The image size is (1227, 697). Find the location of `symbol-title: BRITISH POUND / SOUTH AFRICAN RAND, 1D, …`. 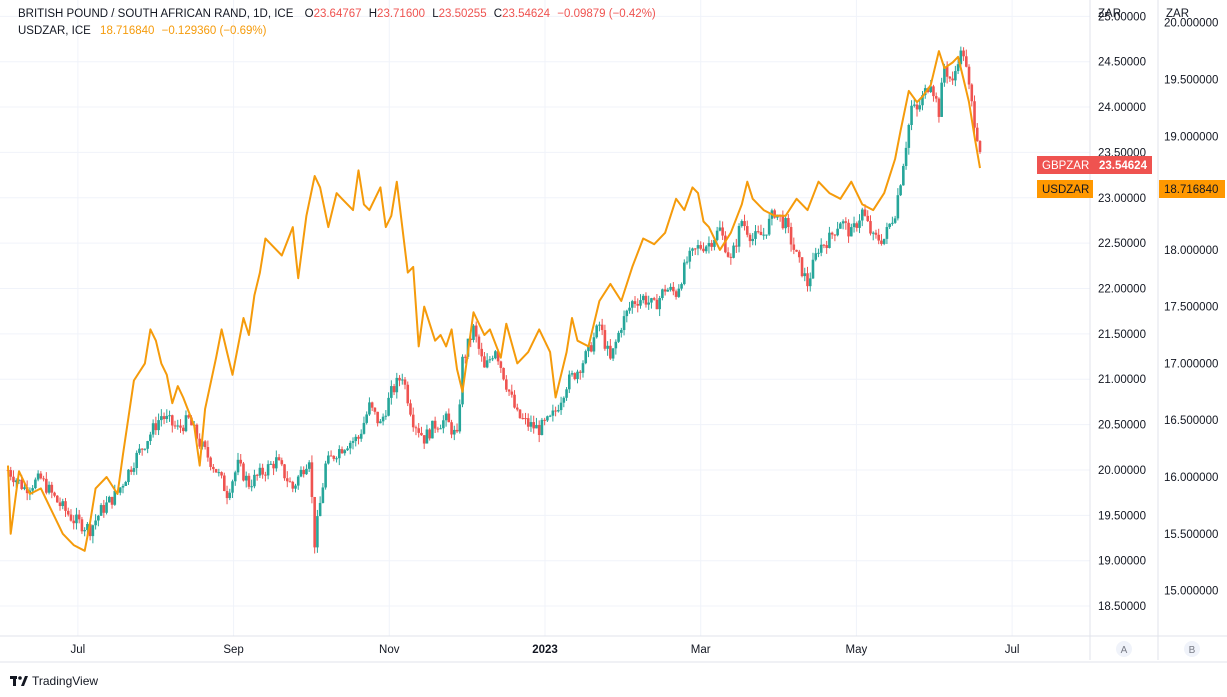

symbol-title: BRITISH POUND / SOUTH AFRICAN RAND, 1D, … is located at coordinates (156, 14).